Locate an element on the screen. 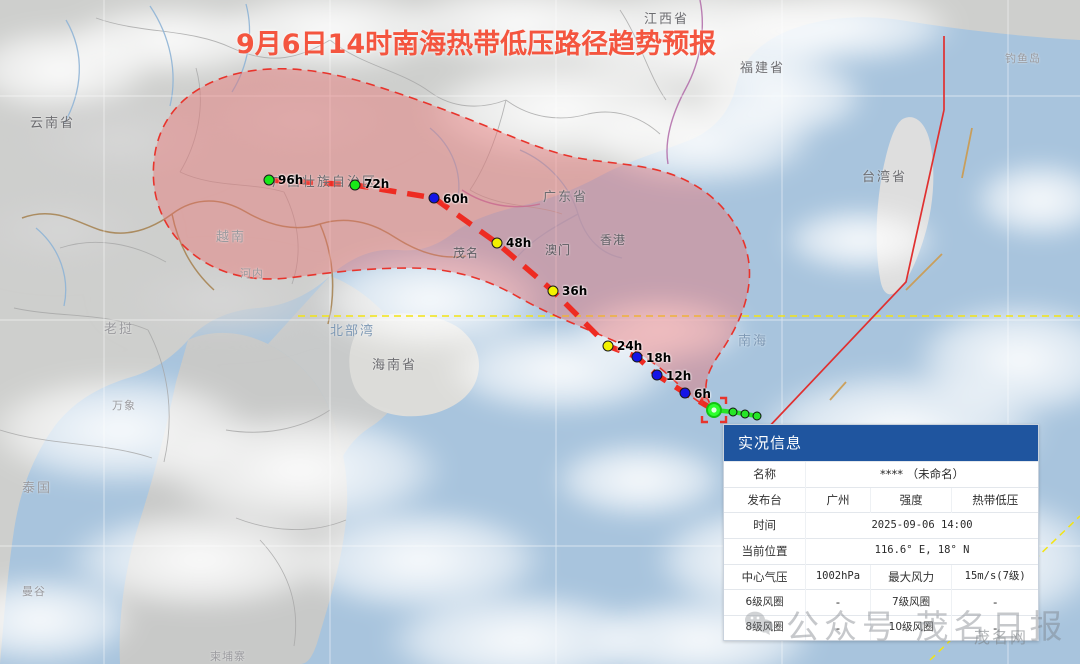 Image resolution: width=1080 pixels, height=664 pixels. forecast-point-12h is located at coordinates (657, 375).